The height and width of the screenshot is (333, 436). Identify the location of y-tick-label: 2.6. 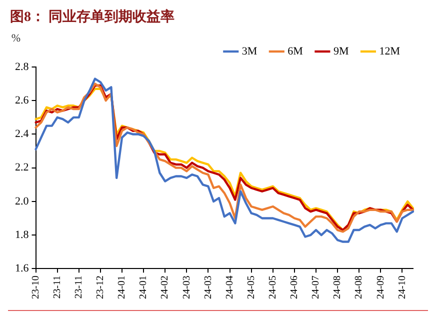
(22, 100).